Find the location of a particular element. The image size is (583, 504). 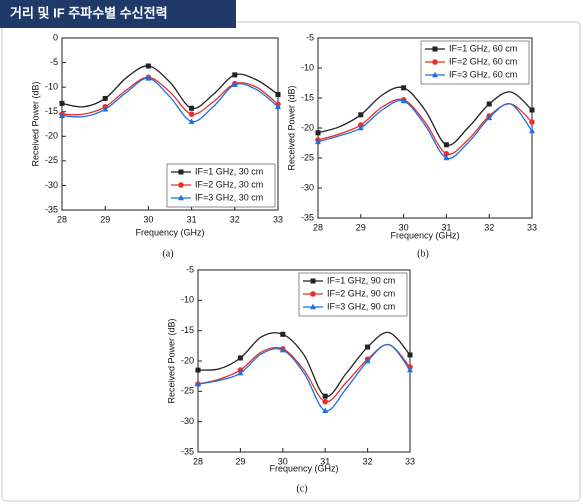

header-title: 거리 및 IF 주파수별 수신전력 is located at coordinates (89, 12).